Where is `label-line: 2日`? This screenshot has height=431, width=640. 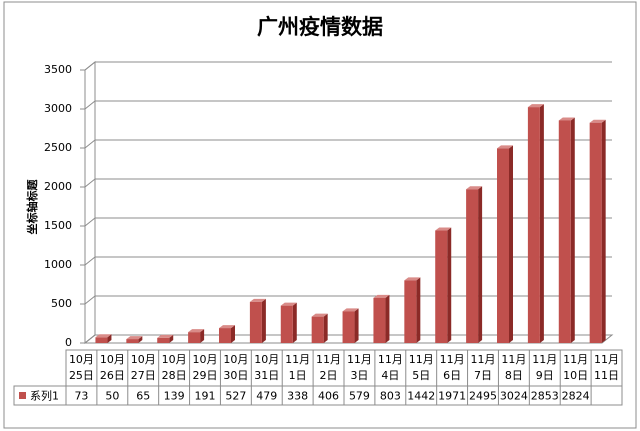 label-line: 2日 is located at coordinates (329, 375).